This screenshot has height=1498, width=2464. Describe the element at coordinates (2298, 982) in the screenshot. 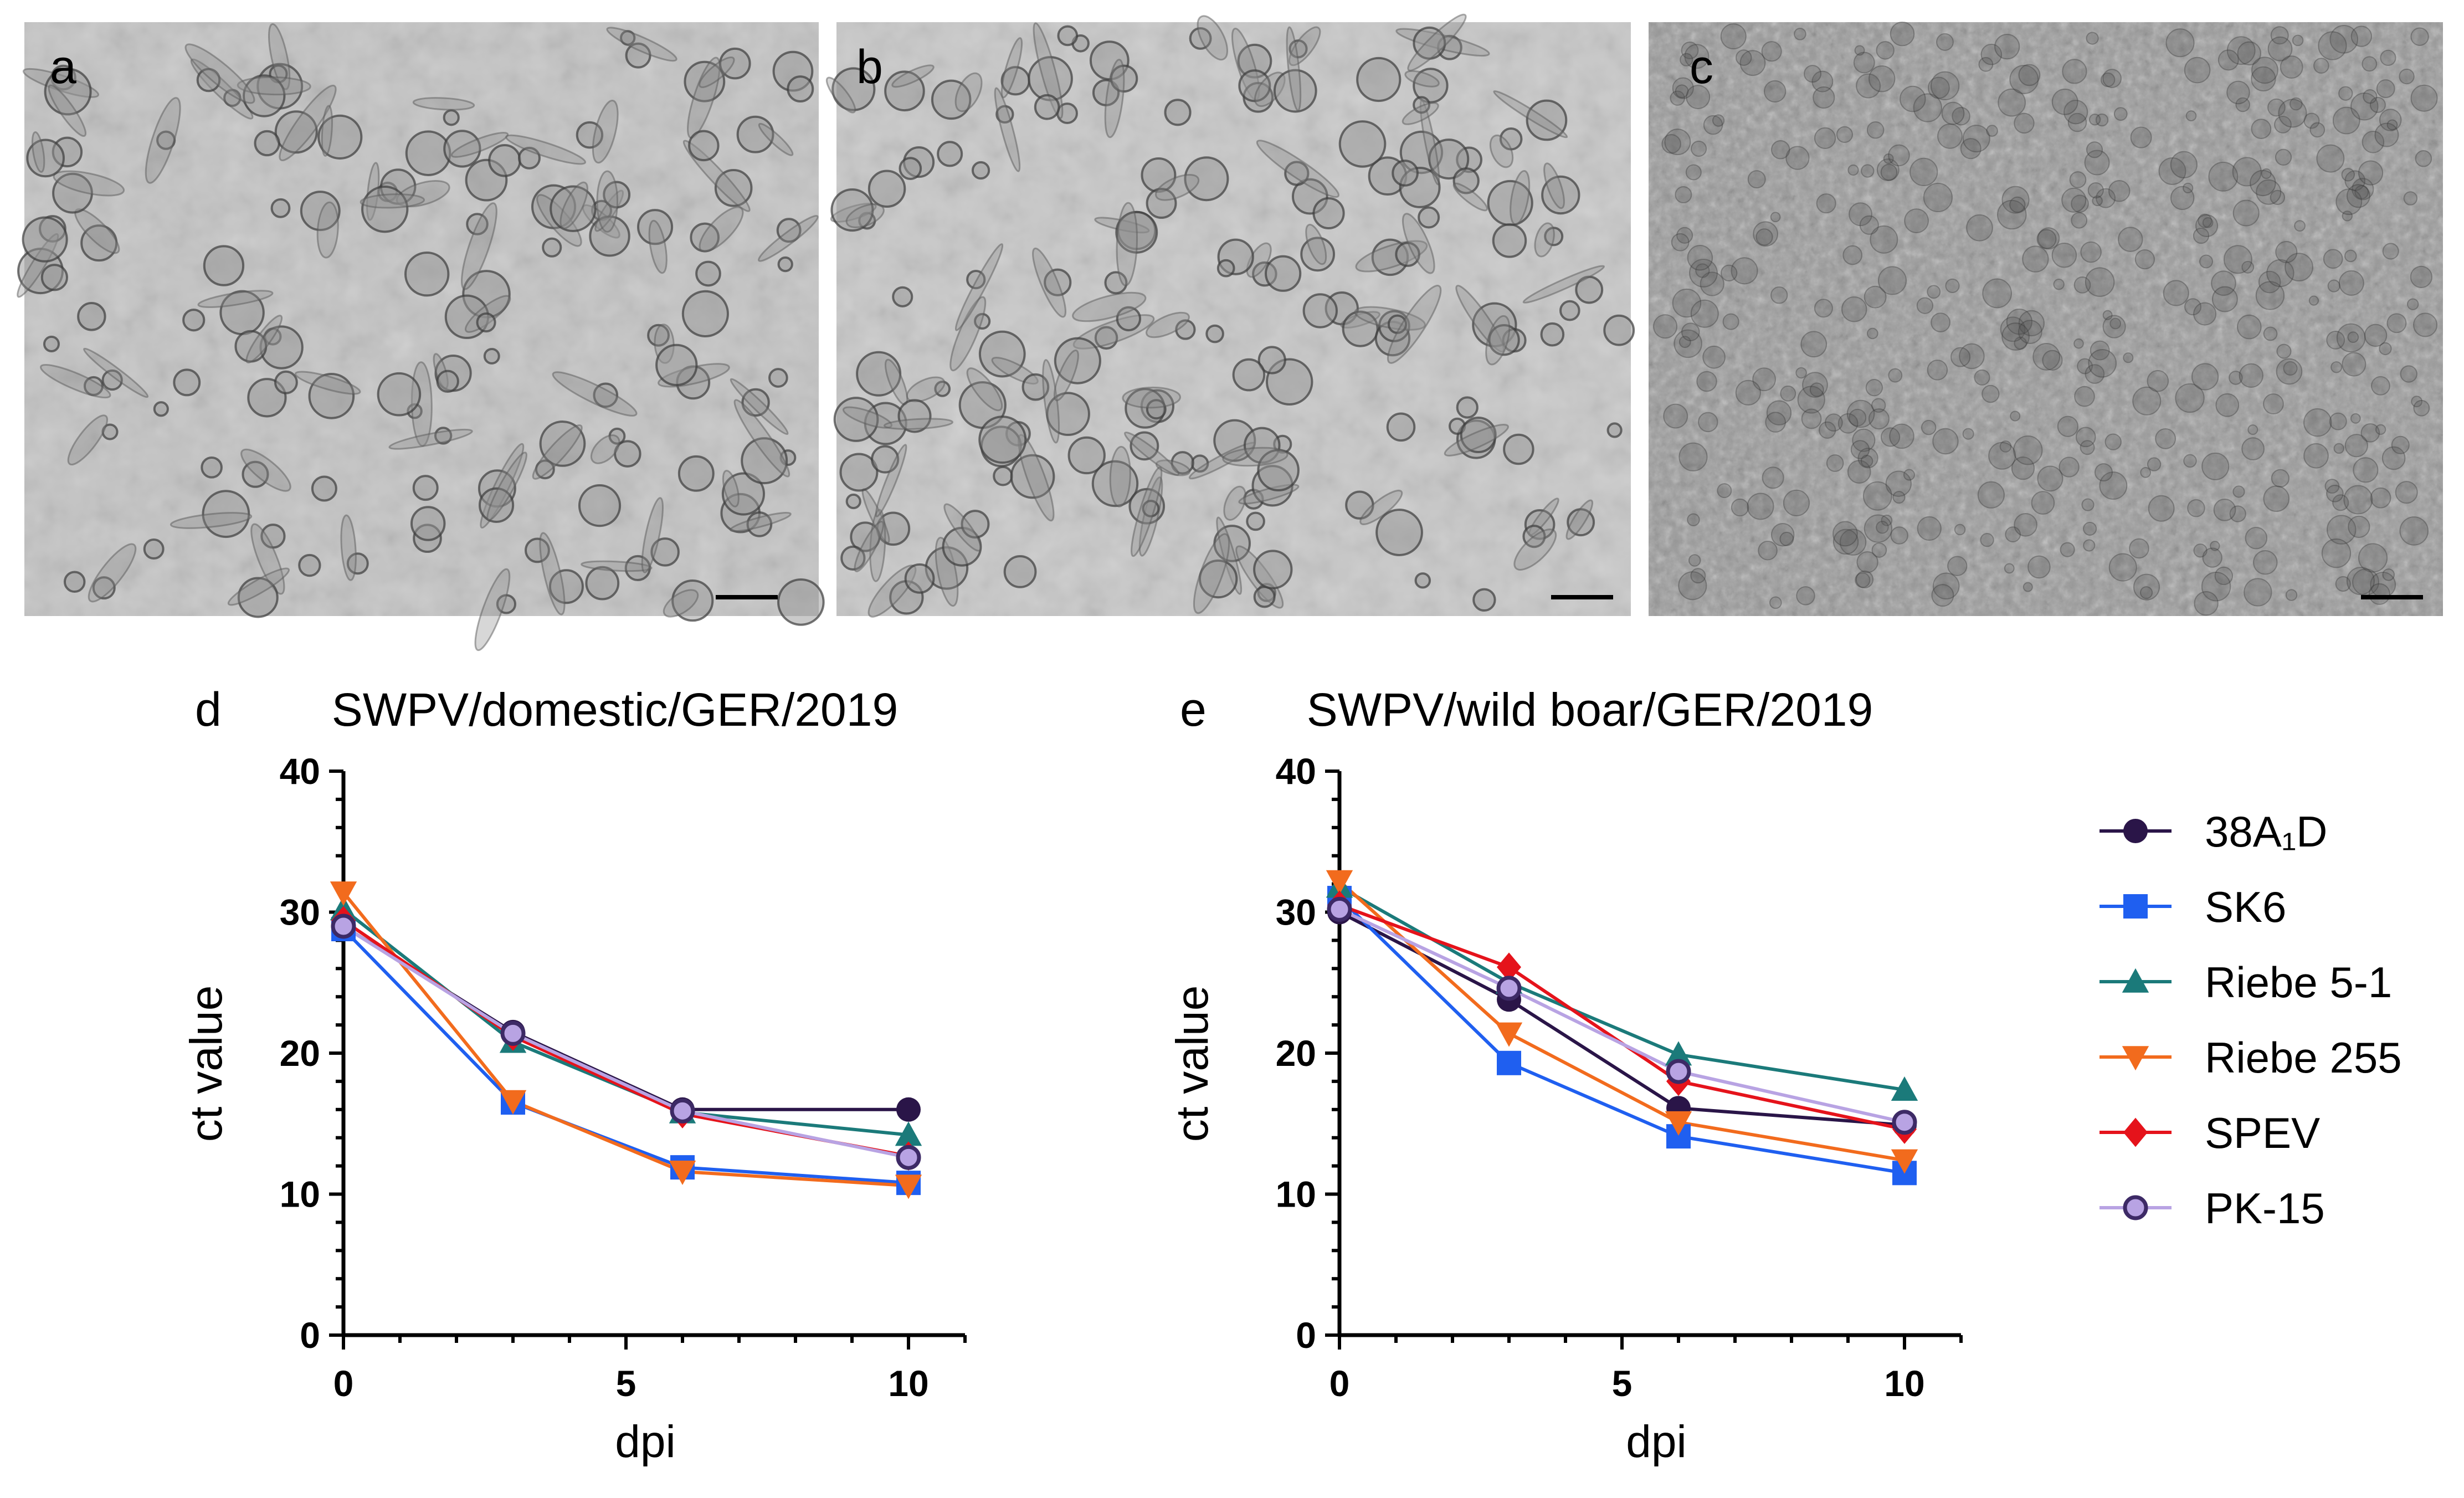

I see `legend-label: Riebe 5-1` at that location.